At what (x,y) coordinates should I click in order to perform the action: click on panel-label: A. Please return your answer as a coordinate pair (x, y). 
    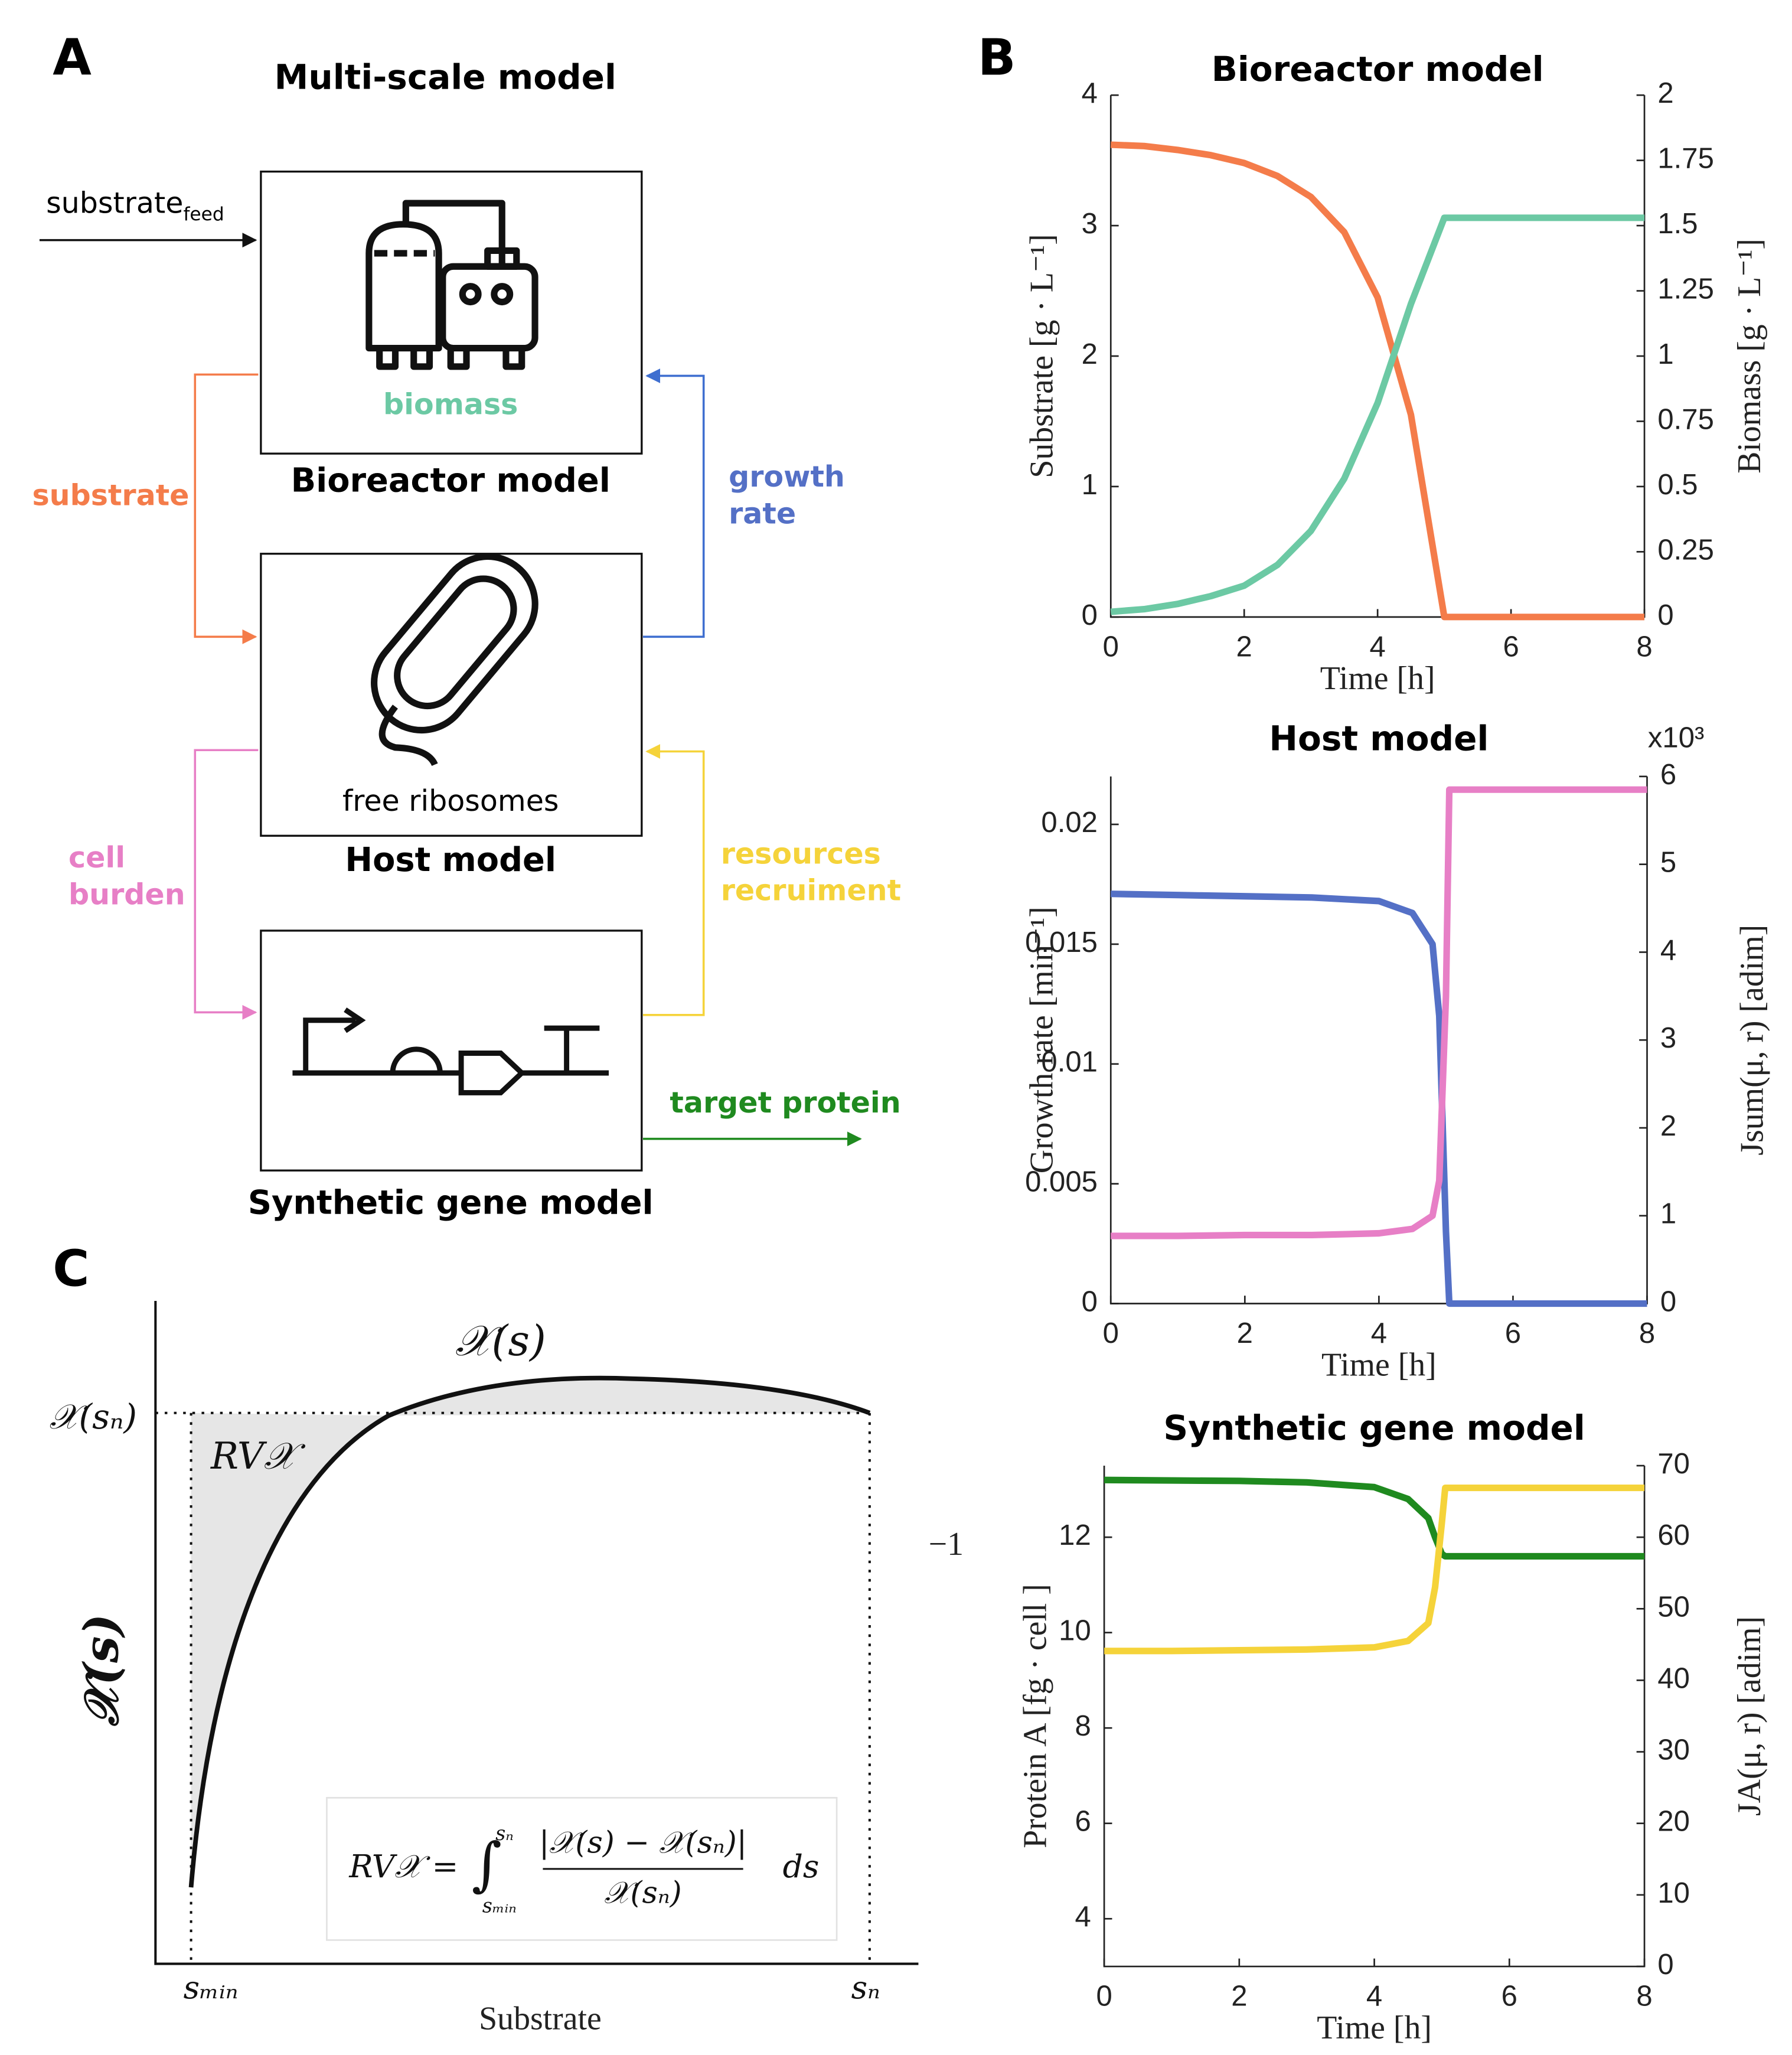
    Looking at the image, I should click on (72, 57).